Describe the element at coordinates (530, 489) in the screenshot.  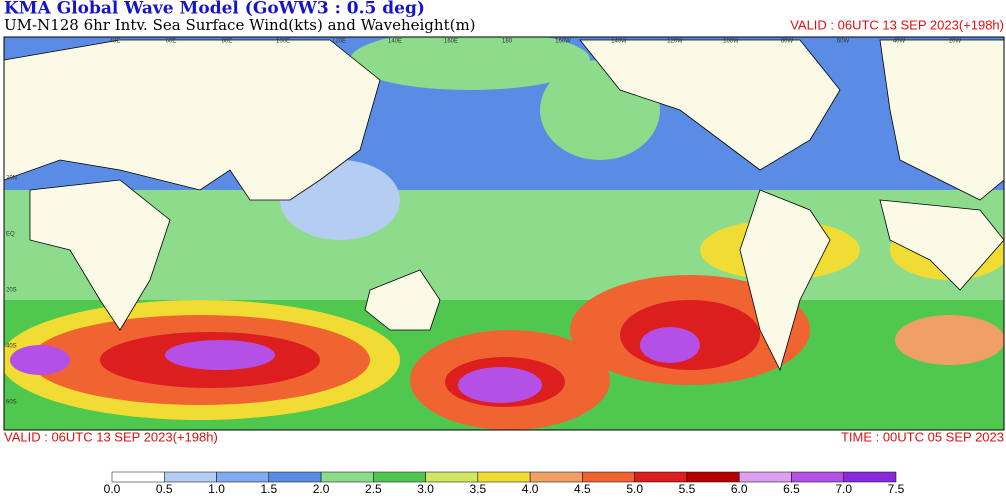
I see `colorbar-label: 4.0` at that location.